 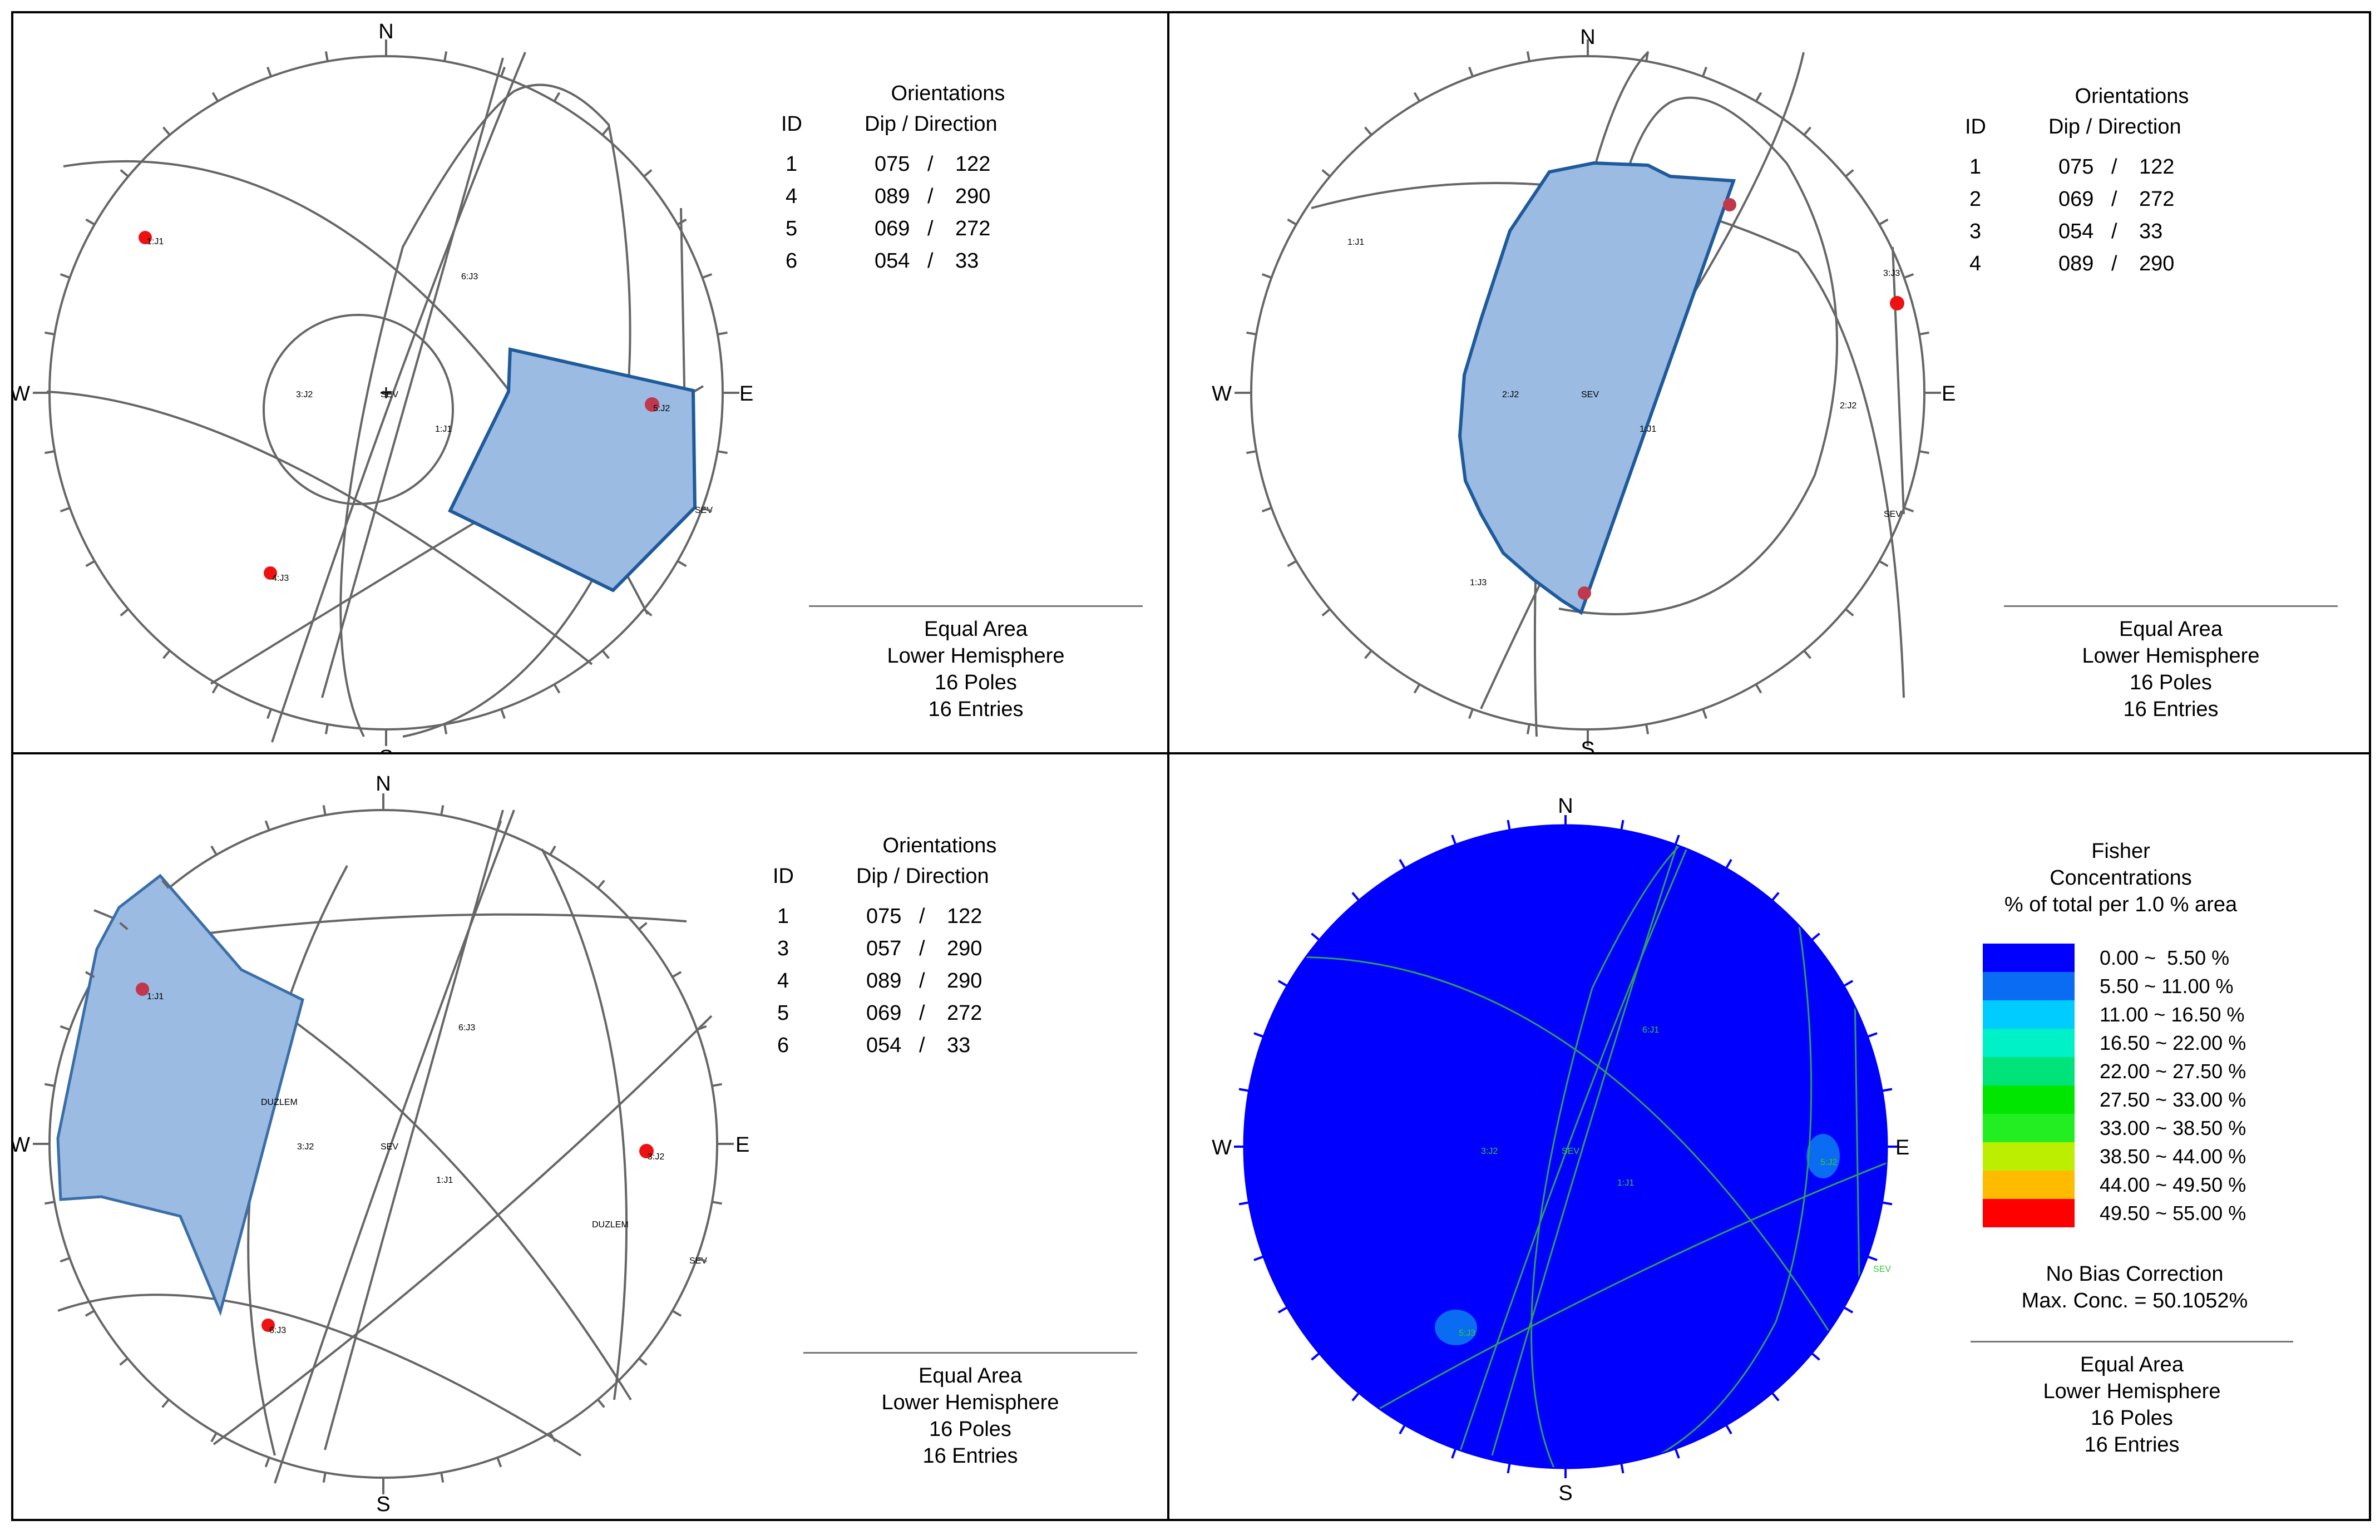 I want to click on label-5-j3: 5:J3, so click(x=1467, y=1333).